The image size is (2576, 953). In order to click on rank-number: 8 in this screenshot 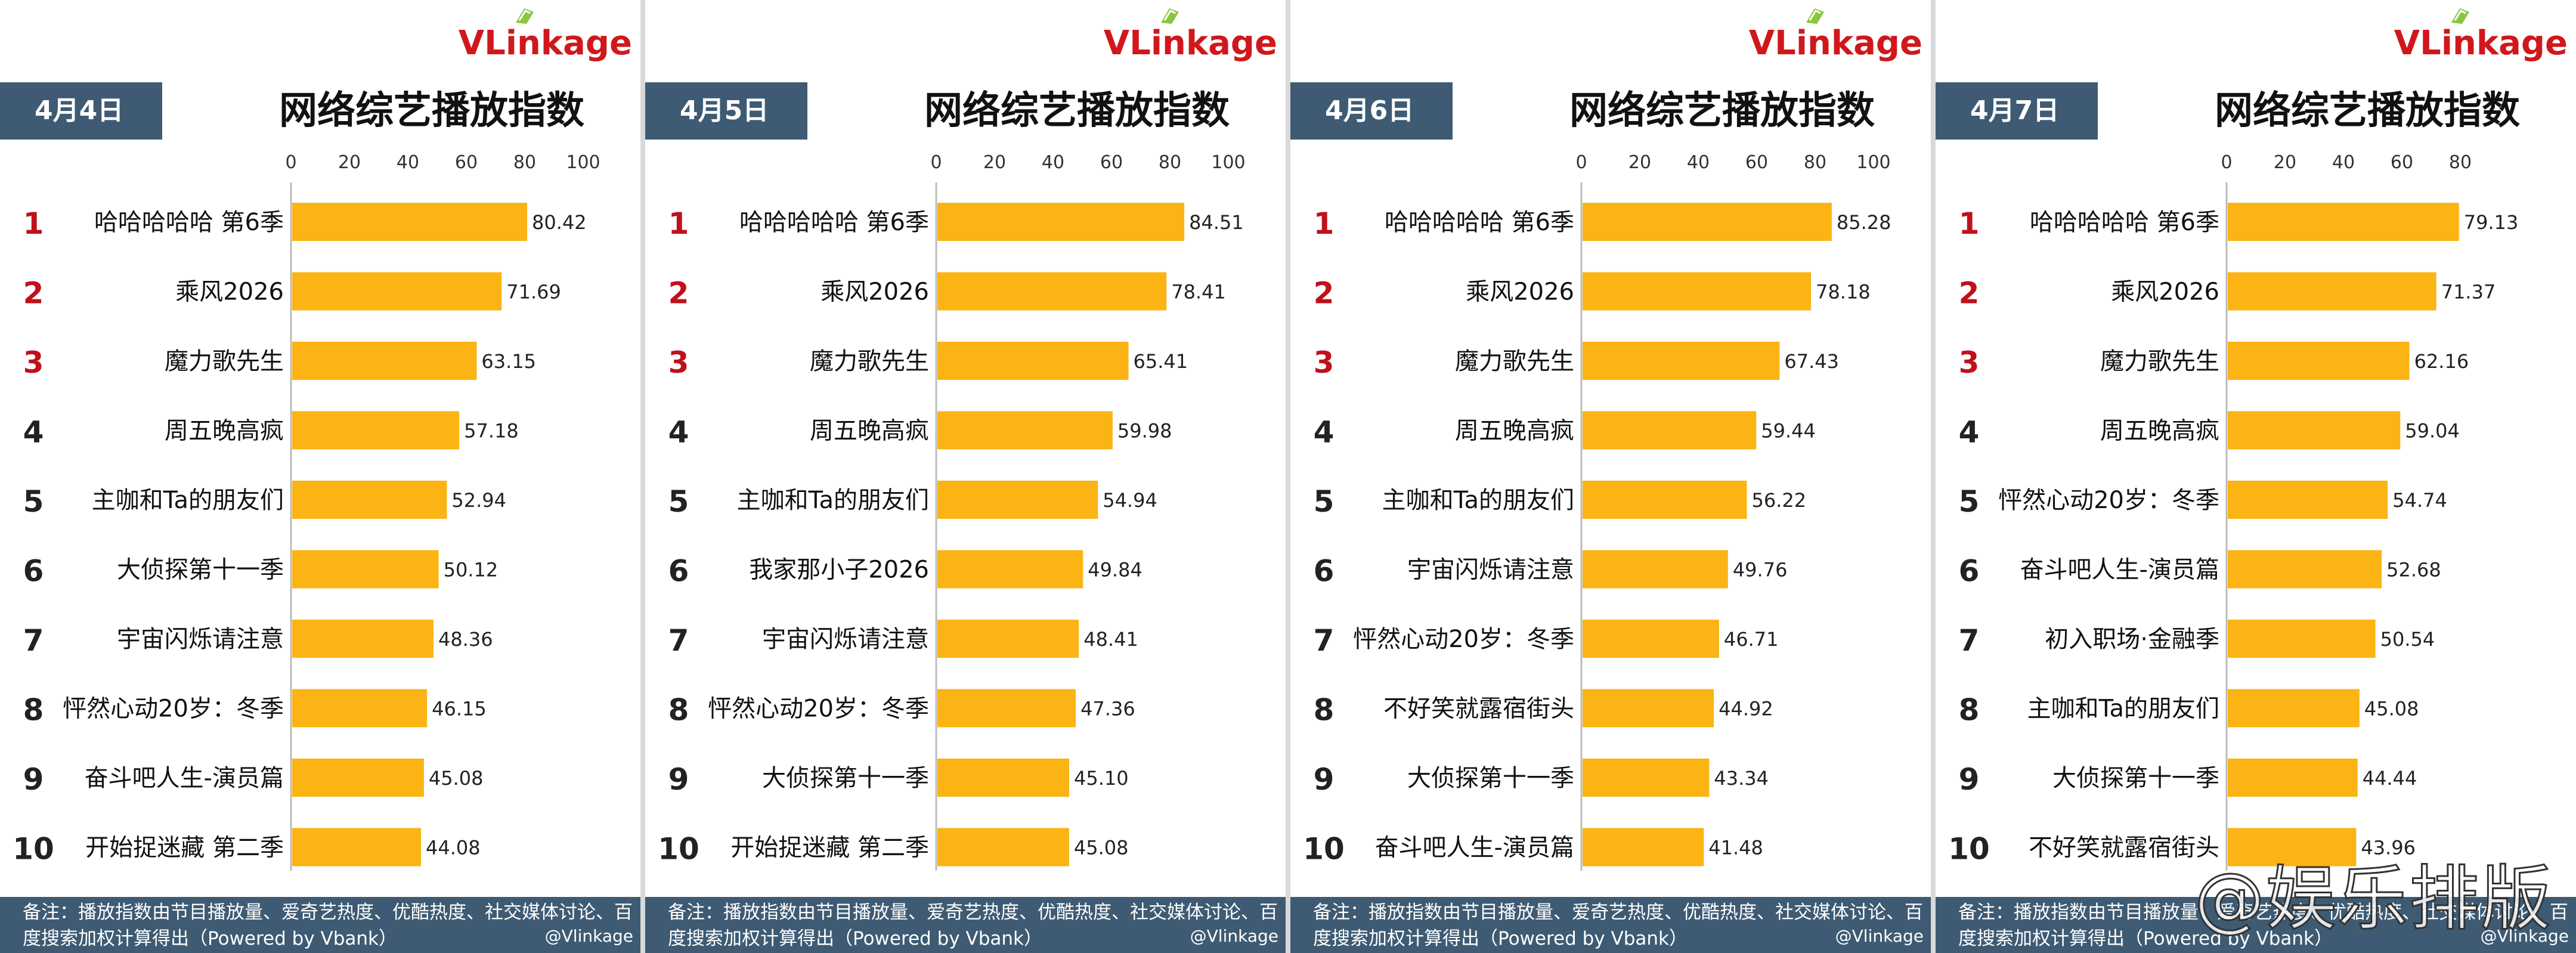, I will do `click(678, 710)`.